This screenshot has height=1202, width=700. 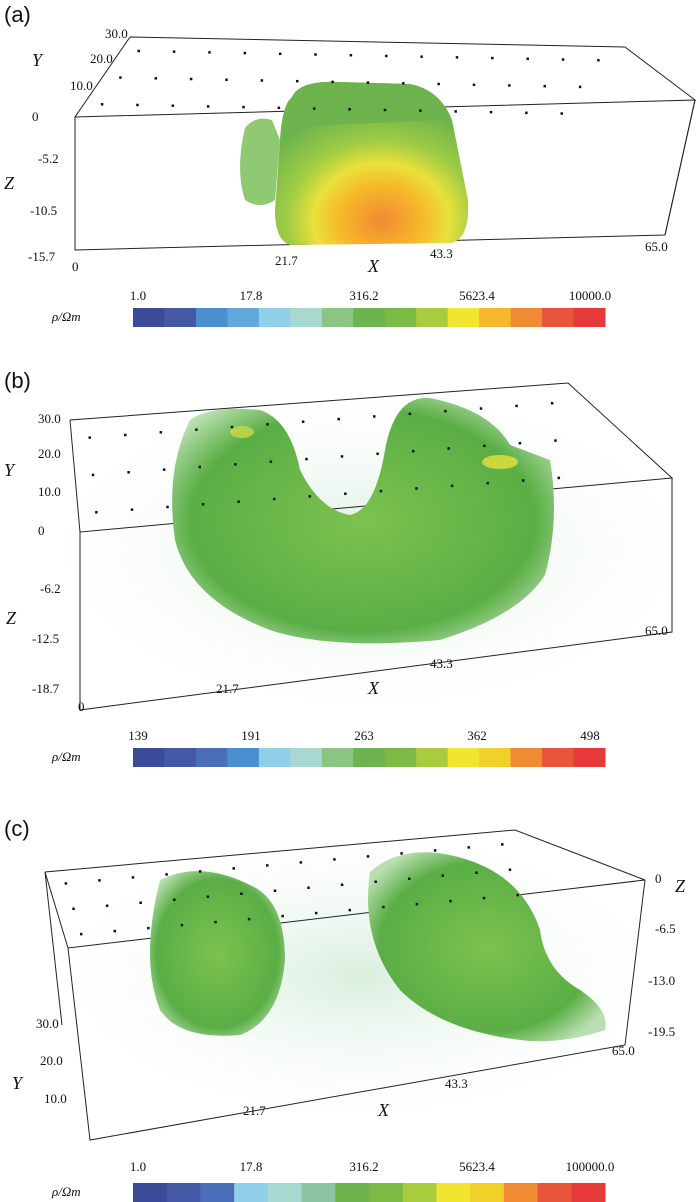 What do you see at coordinates (363, 295) in the screenshot?
I see `colorbar-tick-label: 316.2` at bounding box center [363, 295].